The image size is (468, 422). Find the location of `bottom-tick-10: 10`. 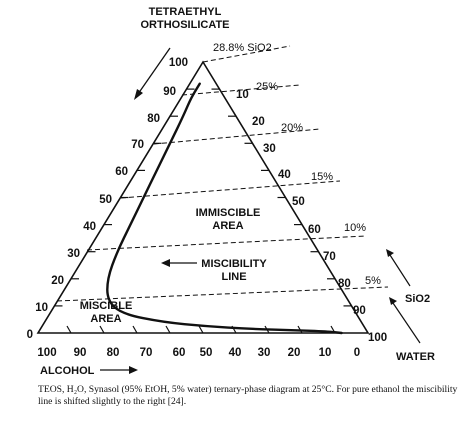

bottom-tick-10: 10 is located at coordinates (325, 353).